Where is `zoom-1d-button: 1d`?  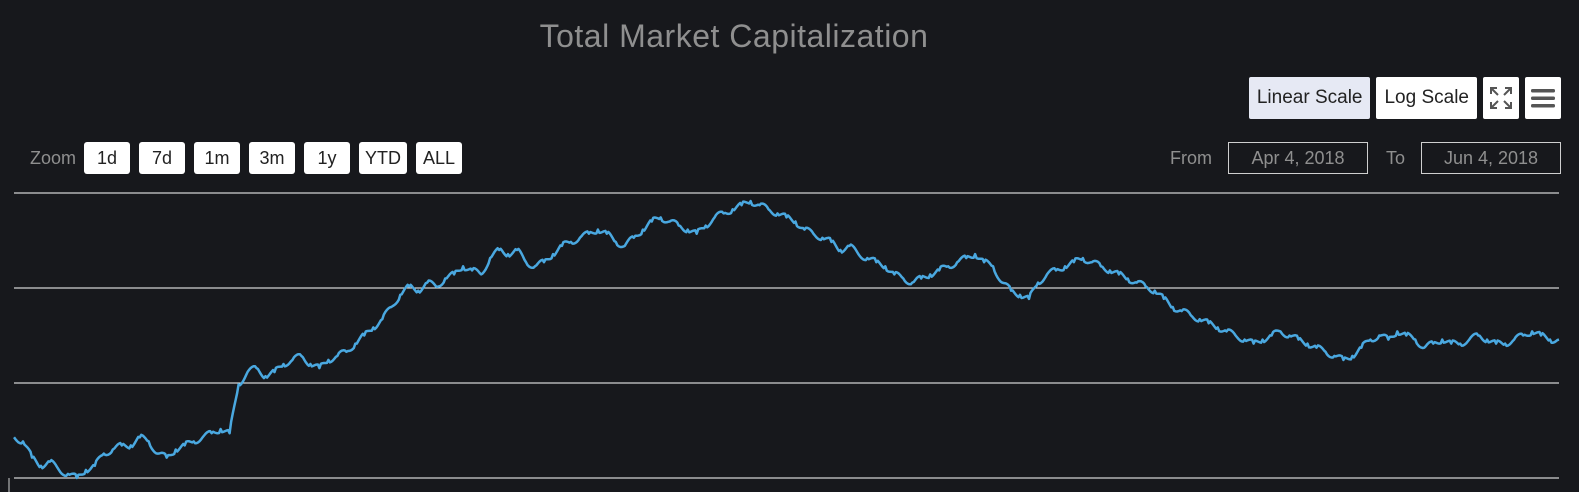 zoom-1d-button: 1d is located at coordinates (107, 158).